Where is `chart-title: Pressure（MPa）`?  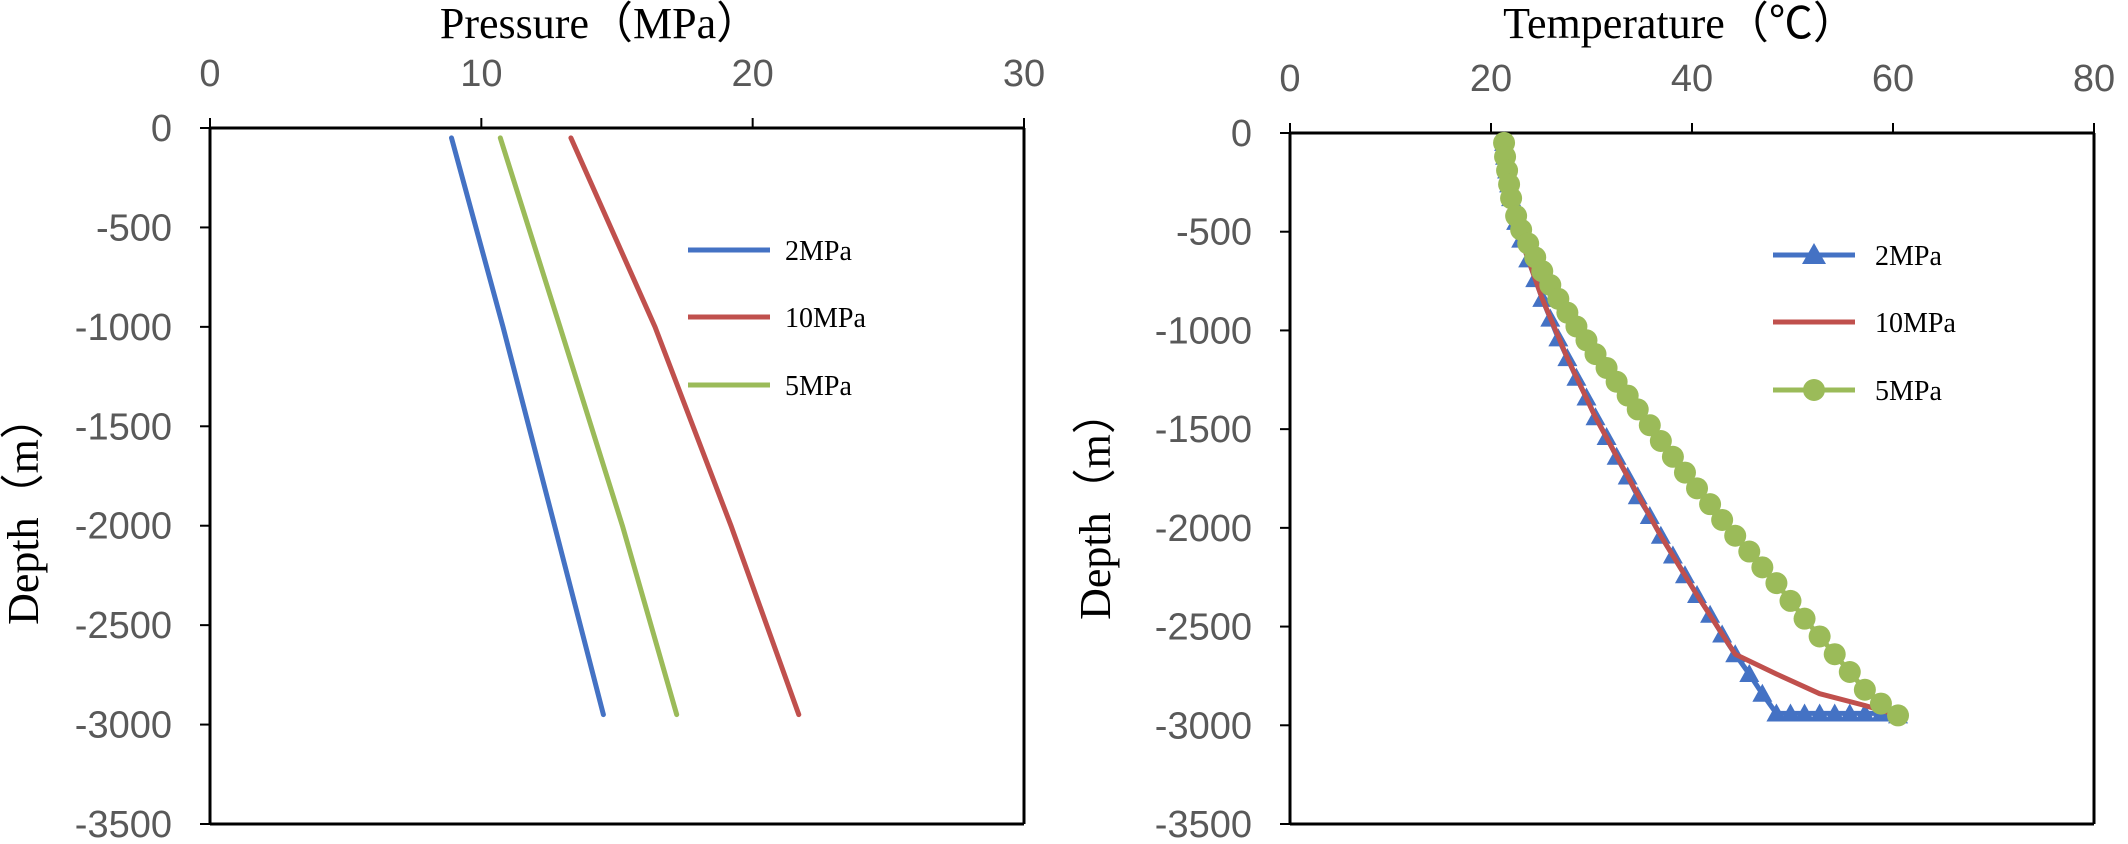 chart-title: Pressure（MPa） is located at coordinates (600, 24).